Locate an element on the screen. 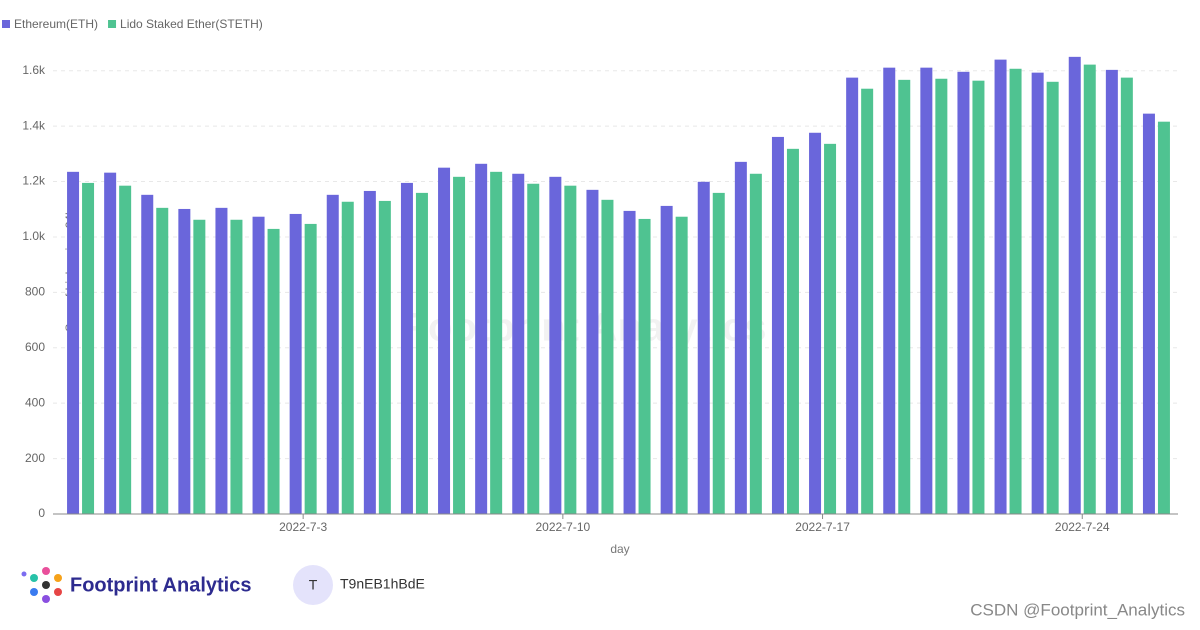 This screenshot has width=1200, height=630. y-tick-label: 200 is located at coordinates (35, 458).